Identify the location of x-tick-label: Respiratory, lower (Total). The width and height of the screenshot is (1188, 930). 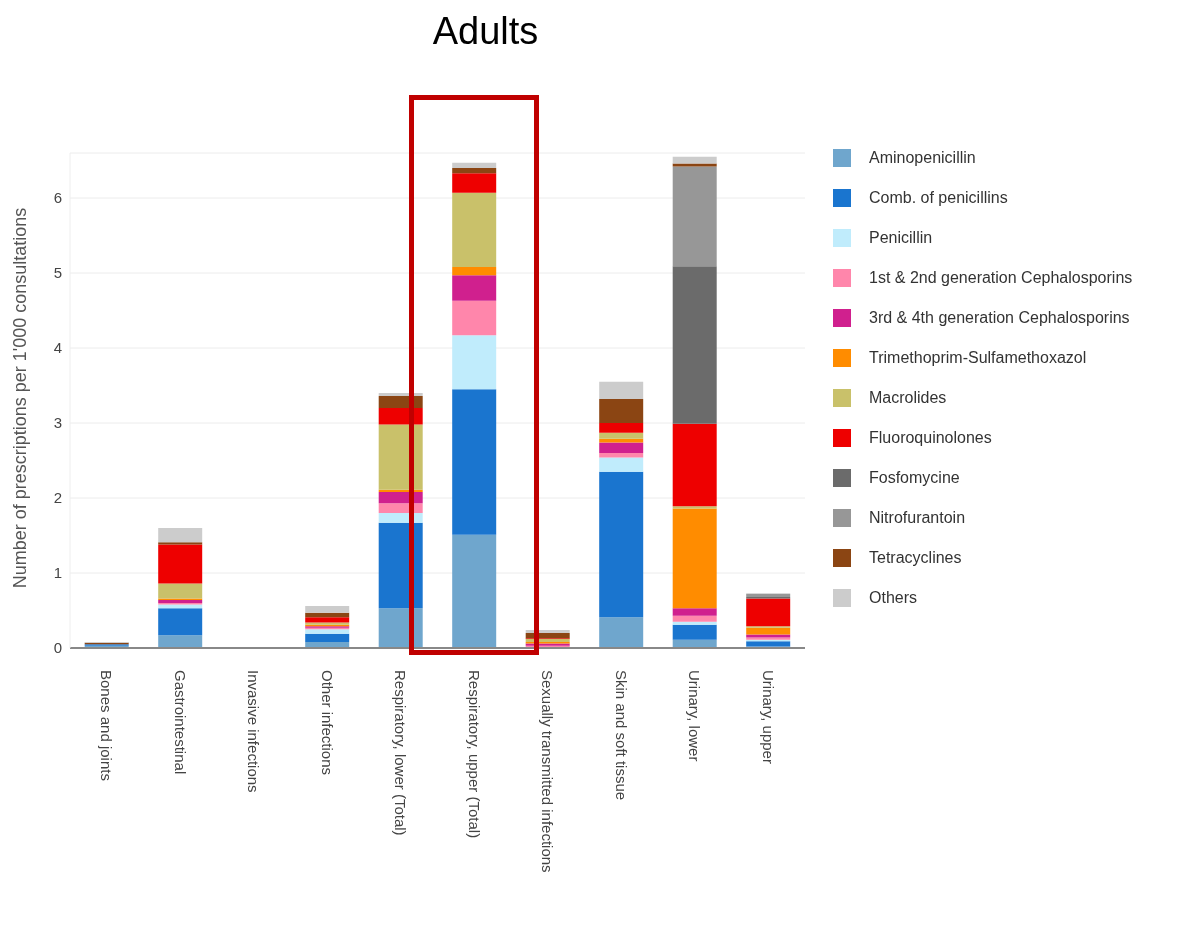
(401, 753).